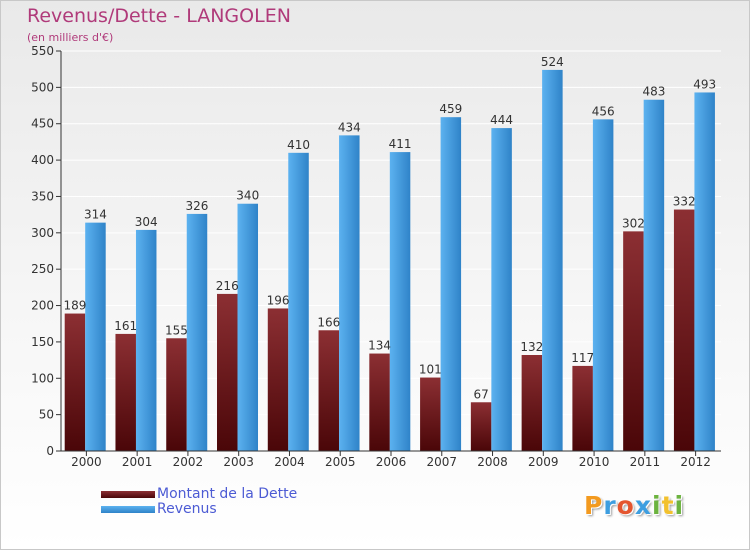 The width and height of the screenshot is (750, 550). I want to click on y-tick-label: 350, so click(42, 196).